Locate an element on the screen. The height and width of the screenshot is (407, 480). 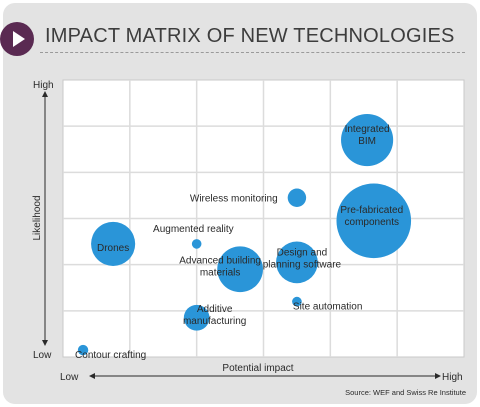
x-axis-title: Potential impact is located at coordinates (257, 368).